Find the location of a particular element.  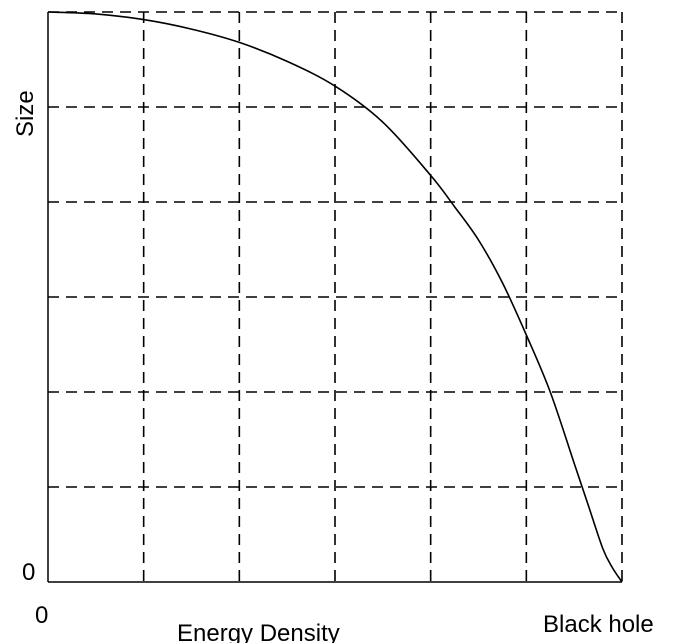

x-axis-label: Energy Density is located at coordinates (258, 631).